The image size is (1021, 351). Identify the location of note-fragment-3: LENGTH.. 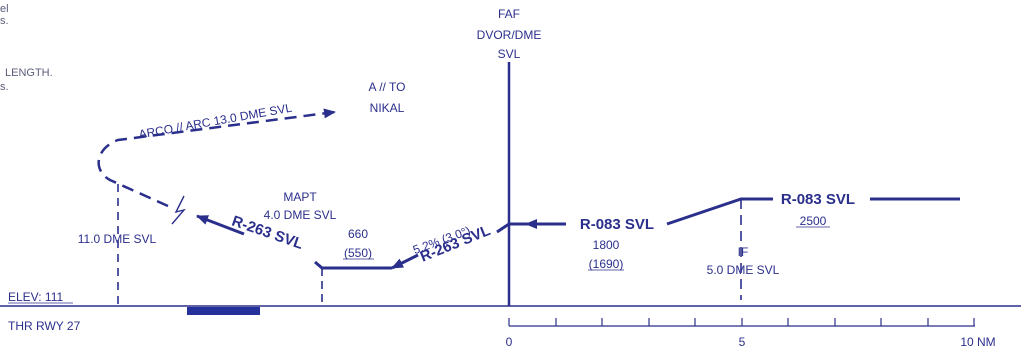
(29, 73).